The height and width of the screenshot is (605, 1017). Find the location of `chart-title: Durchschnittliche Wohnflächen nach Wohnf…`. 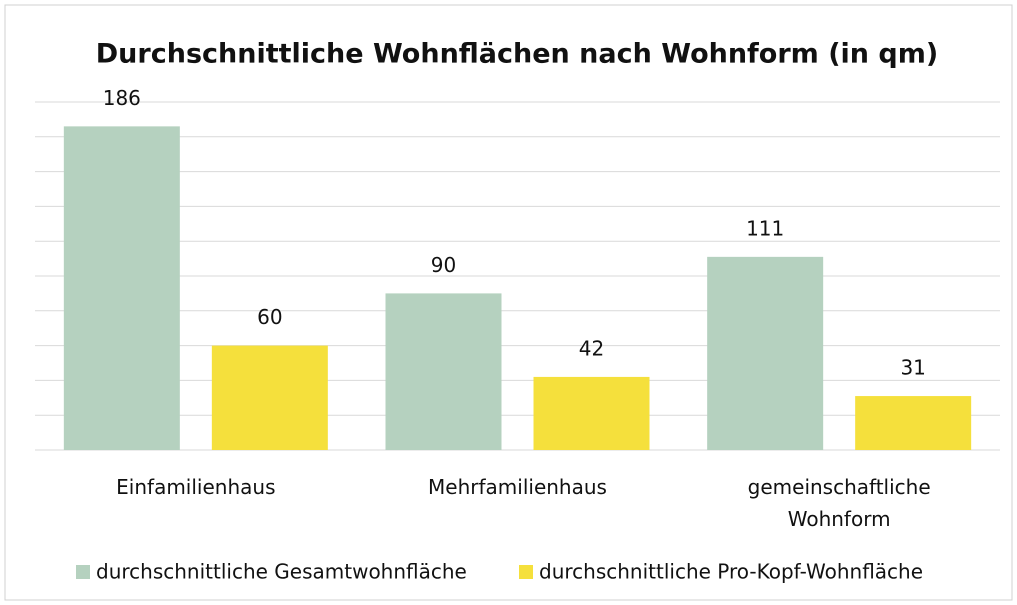

chart-title: Durchschnittliche Wohnflächen nach Wohnf… is located at coordinates (517, 54).